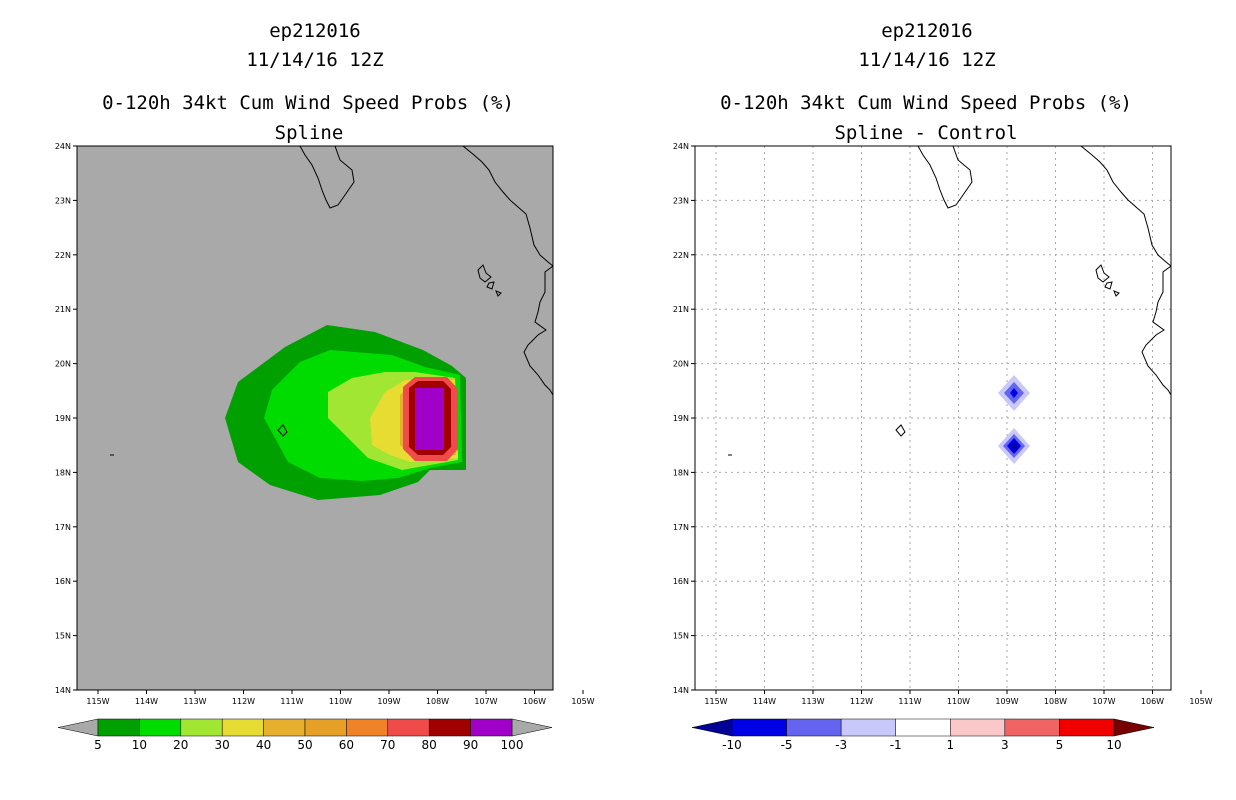 The image size is (1236, 800). I want to click on left-colorbar-label: 30, so click(222, 745).